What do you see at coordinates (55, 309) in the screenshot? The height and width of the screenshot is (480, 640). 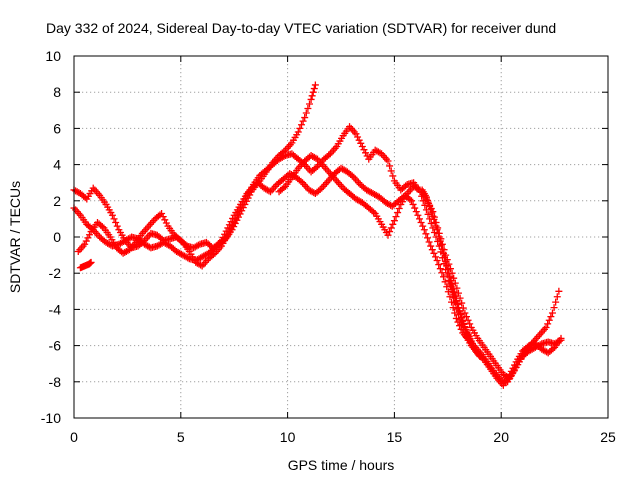 I see `y-tick-label: -4` at bounding box center [55, 309].